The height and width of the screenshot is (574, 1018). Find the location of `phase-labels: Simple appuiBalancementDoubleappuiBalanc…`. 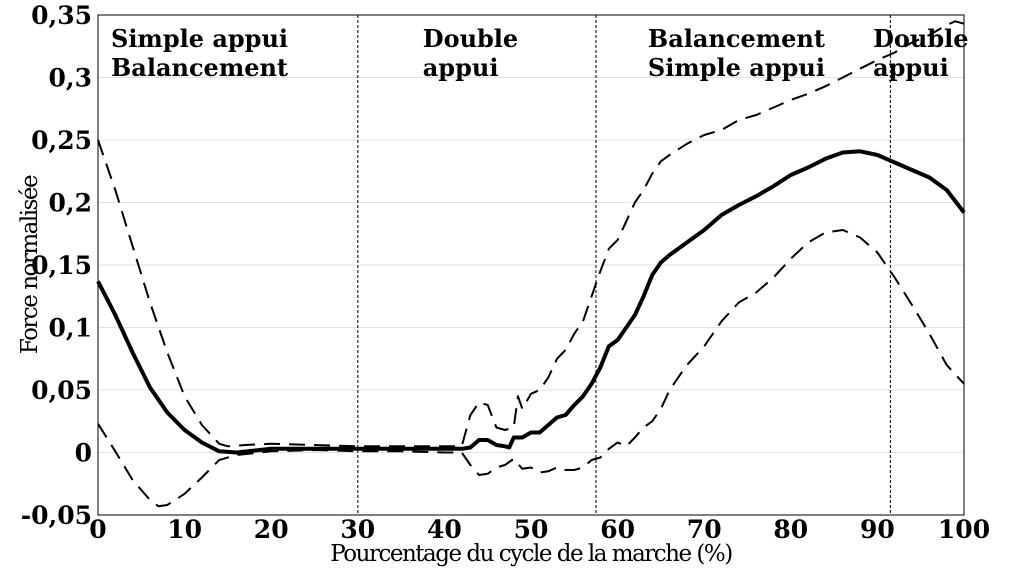

phase-labels: Simple appuiBalancementDoubleappuiBalanc… is located at coordinates (540, 53).